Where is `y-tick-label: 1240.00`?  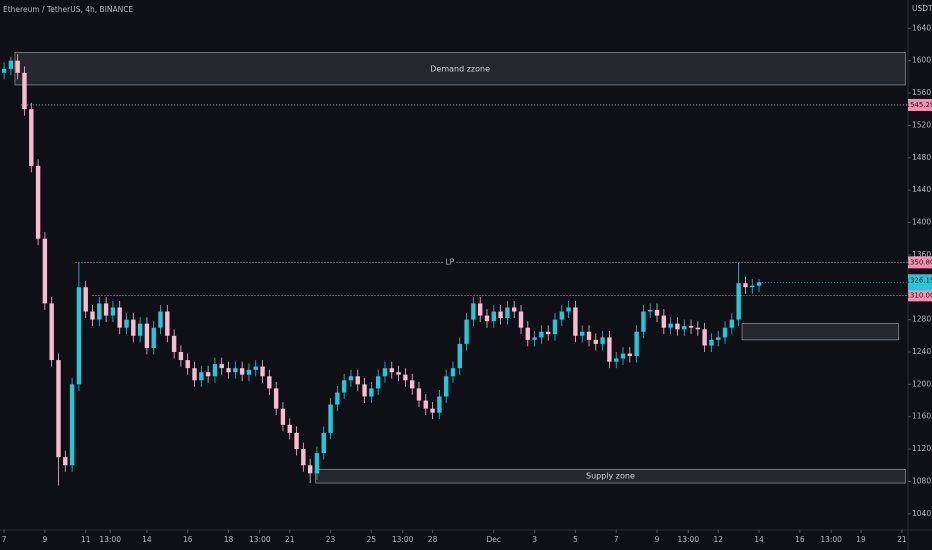
y-tick-label: 1240.00 is located at coordinates (922, 351).